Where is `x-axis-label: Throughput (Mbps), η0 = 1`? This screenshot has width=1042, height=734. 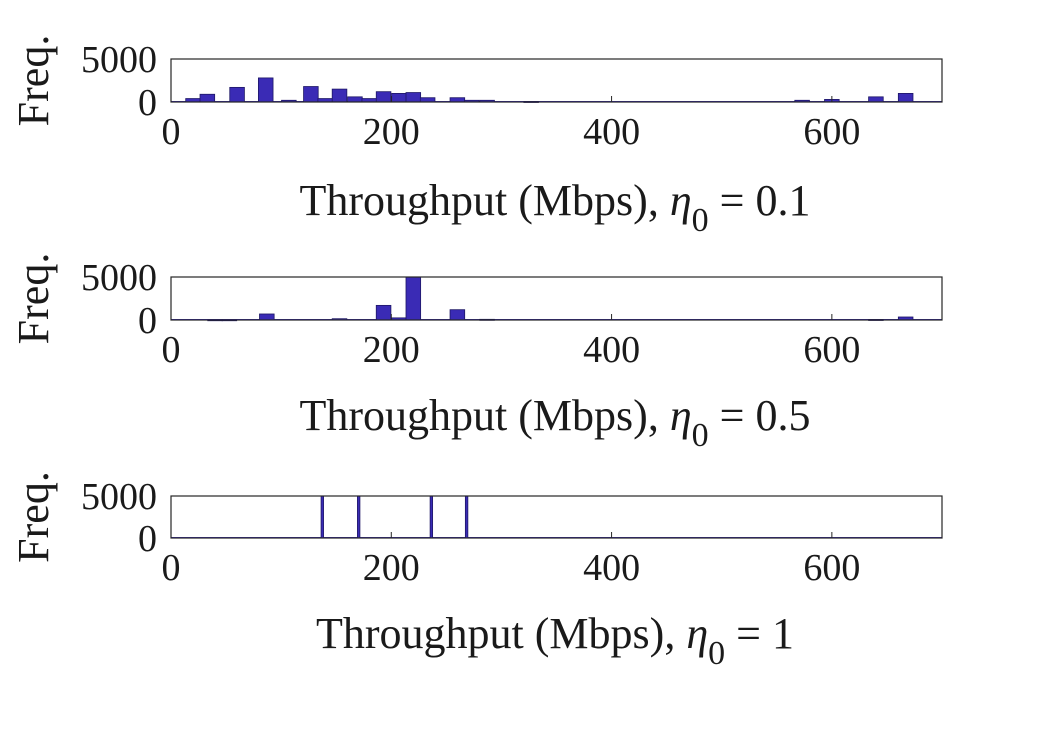 x-axis-label: Throughput (Mbps), η0 = 1 is located at coordinates (555, 640).